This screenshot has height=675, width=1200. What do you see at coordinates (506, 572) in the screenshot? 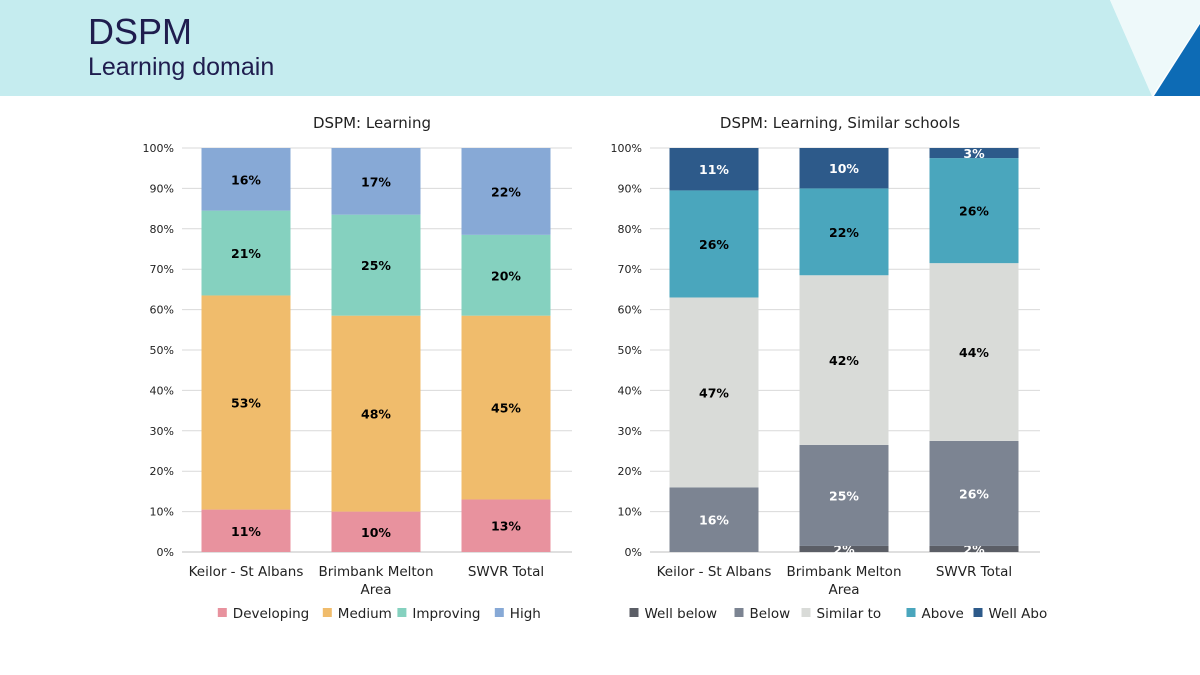
I see `learning-x-tick-label: SWVR Total` at bounding box center [506, 572].